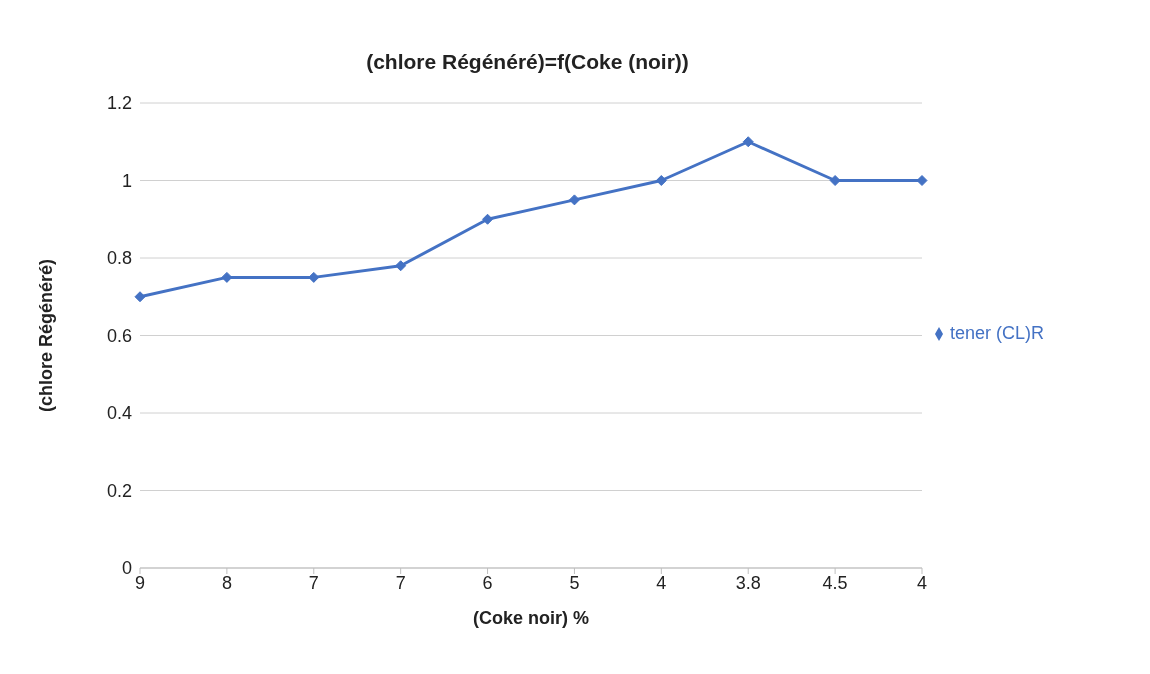  Describe the element at coordinates (226, 582) in the screenshot. I see `x-tick-label: 8` at that location.